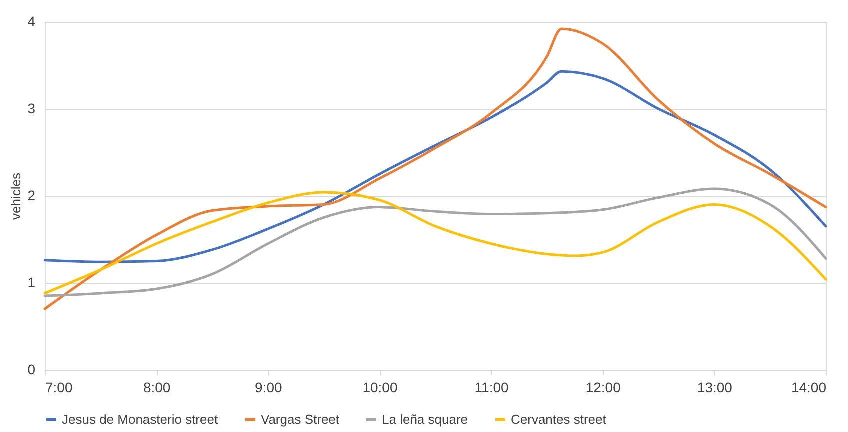 The image size is (848, 432). Describe the element at coordinates (380, 388) in the screenshot. I see `x-tick-label: 10:00` at that location.